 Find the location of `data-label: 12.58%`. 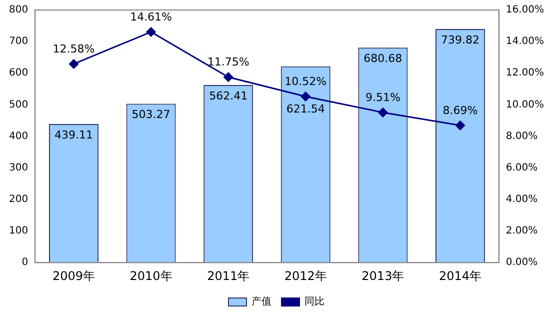

data-label: 12.58% is located at coordinates (73, 49).